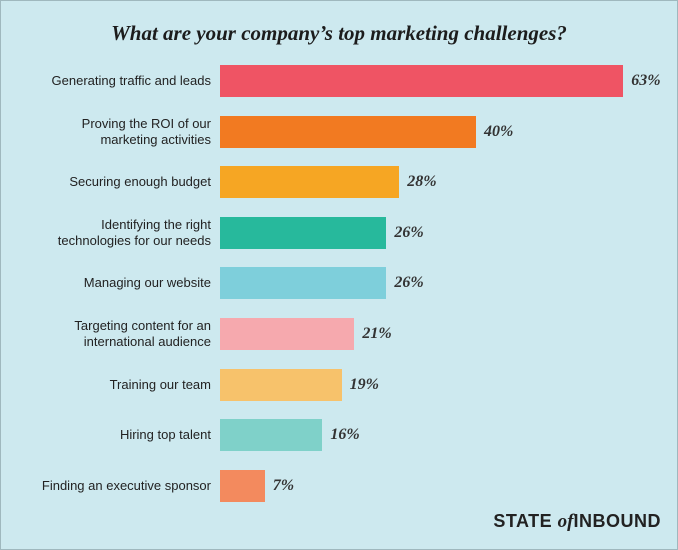 The height and width of the screenshot is (550, 678). I want to click on value-label: 7%, so click(283, 485).